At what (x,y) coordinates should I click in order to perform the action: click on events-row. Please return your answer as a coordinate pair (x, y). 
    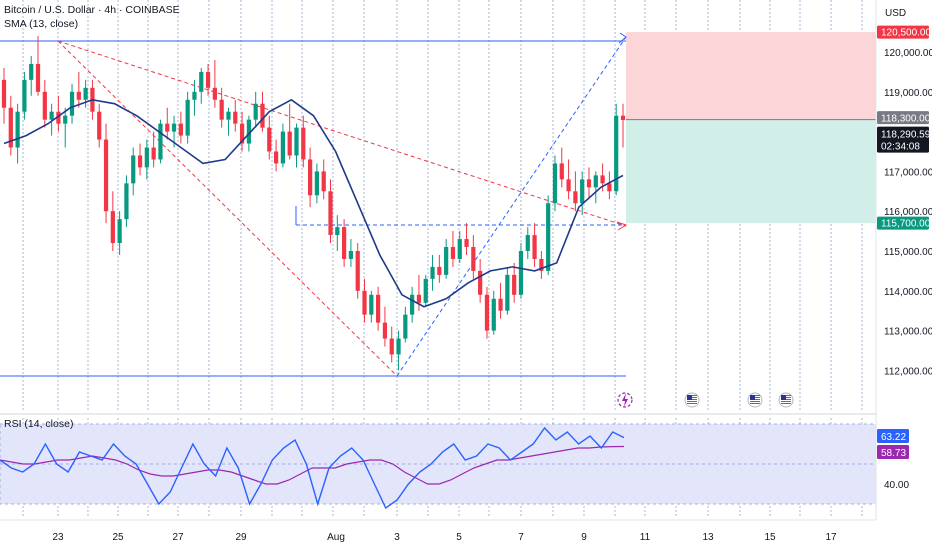
    Looking at the image, I should click on (705, 400).